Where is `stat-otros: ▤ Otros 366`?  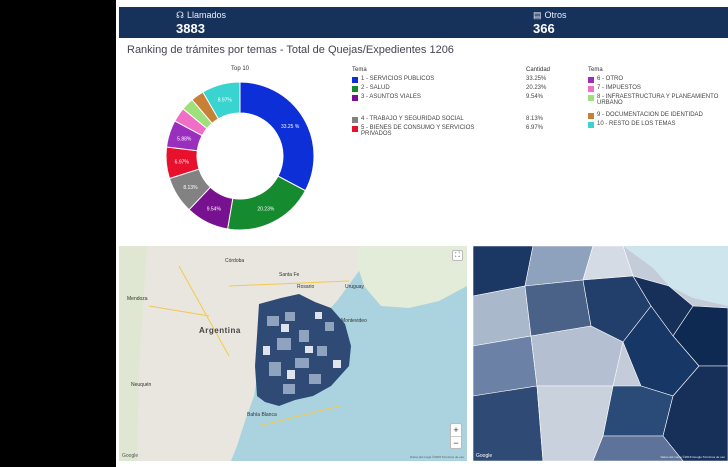 stat-otros: ▤ Otros 366 is located at coordinates (550, 23).